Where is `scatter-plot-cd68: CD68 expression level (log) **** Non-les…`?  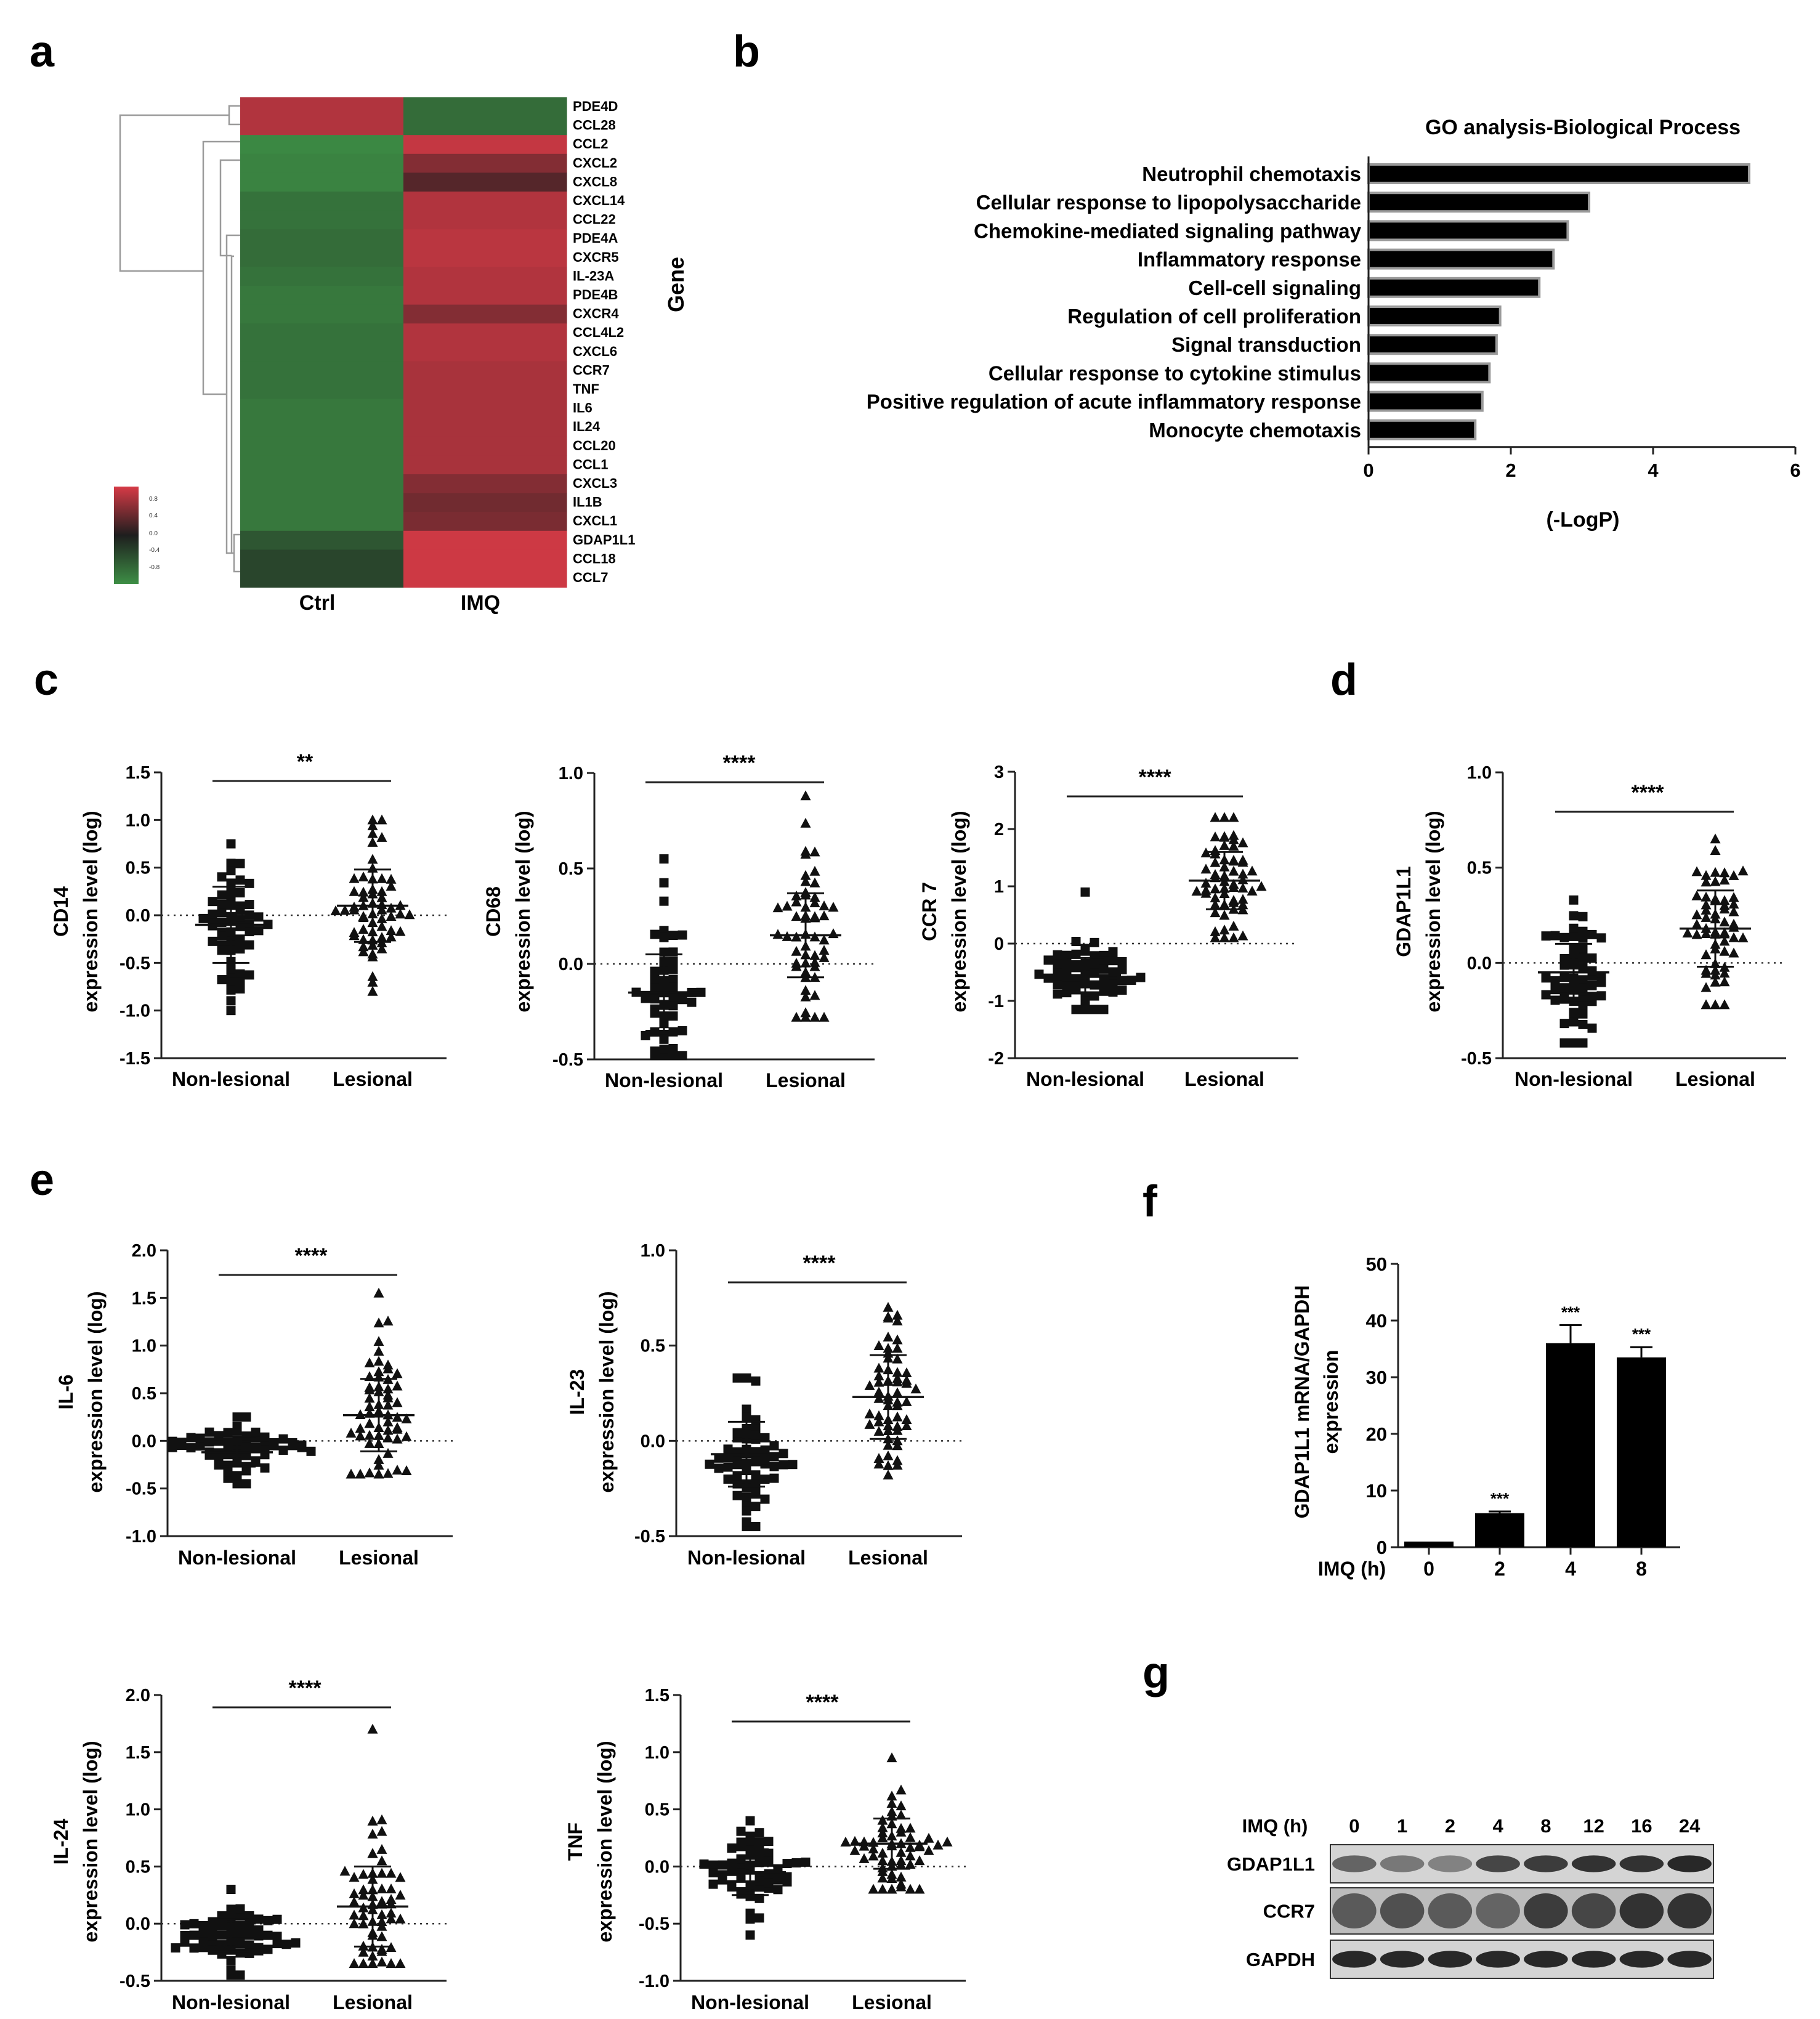
scatter-plot-cd68: CD68 expression level (log) **** Non-les… is located at coordinates (678, 921).